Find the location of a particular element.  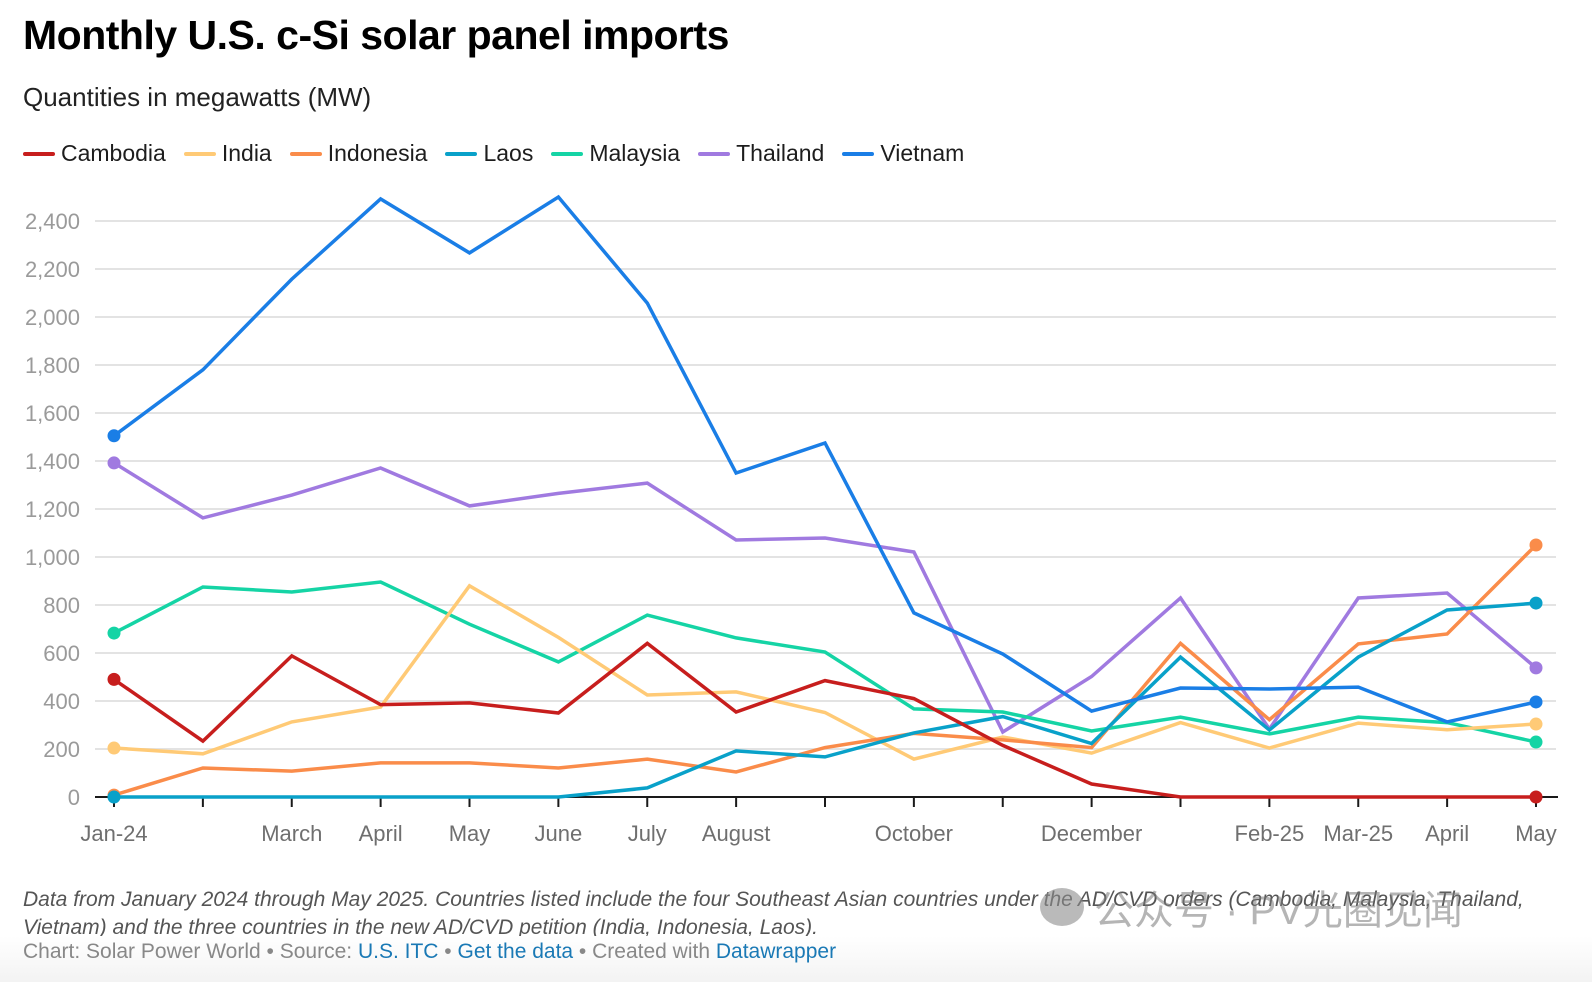

legend-item-vietnam: Vietnam is located at coordinates (903, 153).